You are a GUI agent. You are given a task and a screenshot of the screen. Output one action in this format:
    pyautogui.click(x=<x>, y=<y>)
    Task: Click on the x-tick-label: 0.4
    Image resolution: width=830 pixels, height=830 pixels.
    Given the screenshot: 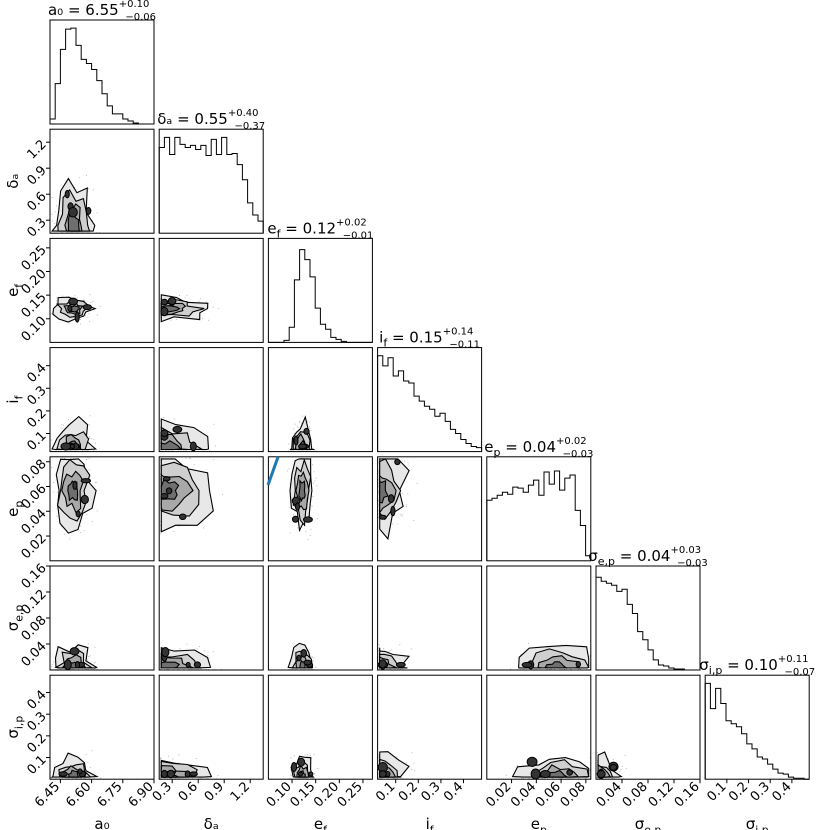 What is the action you would take?
    pyautogui.click(x=453, y=791)
    